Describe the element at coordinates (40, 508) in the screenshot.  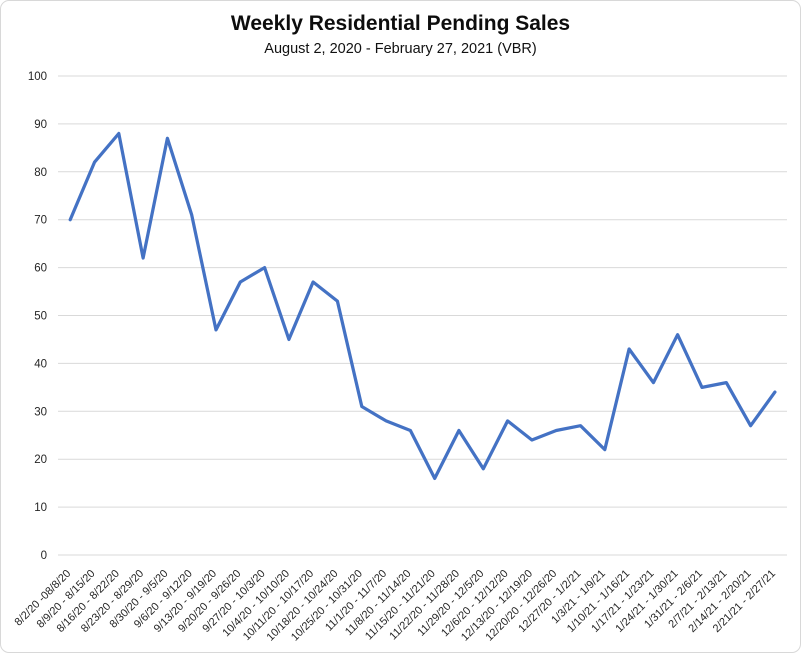
I see `y-tick-label: 10` at that location.